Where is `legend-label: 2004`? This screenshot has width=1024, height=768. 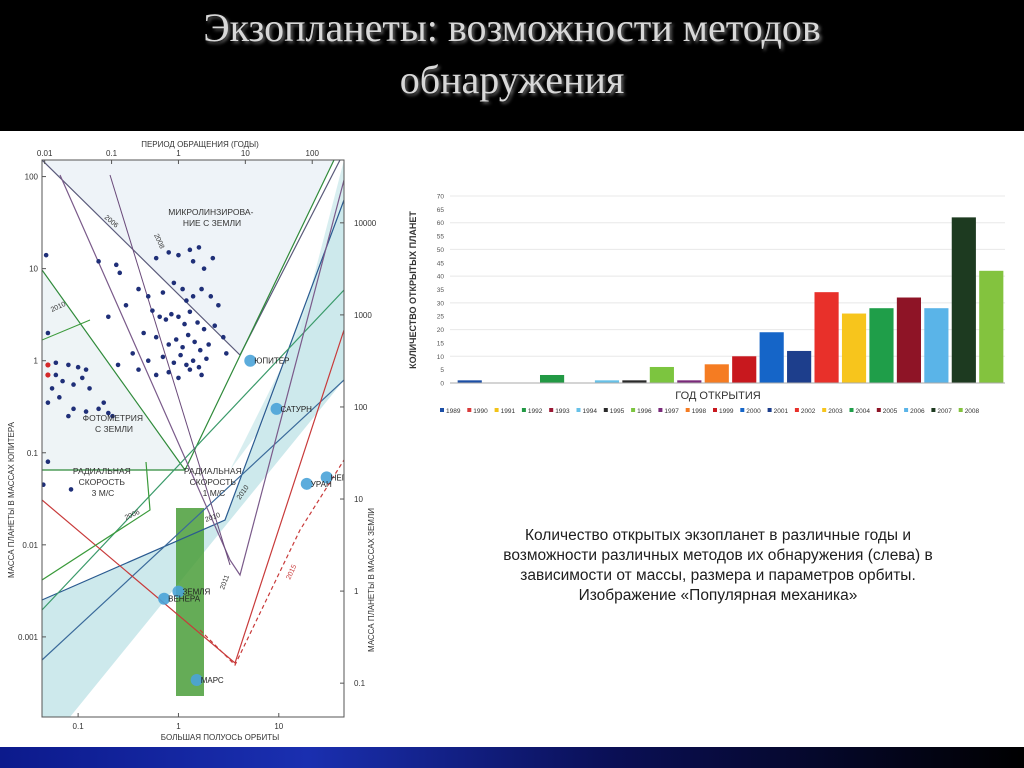
legend-label: 2004 is located at coordinates (863, 411).